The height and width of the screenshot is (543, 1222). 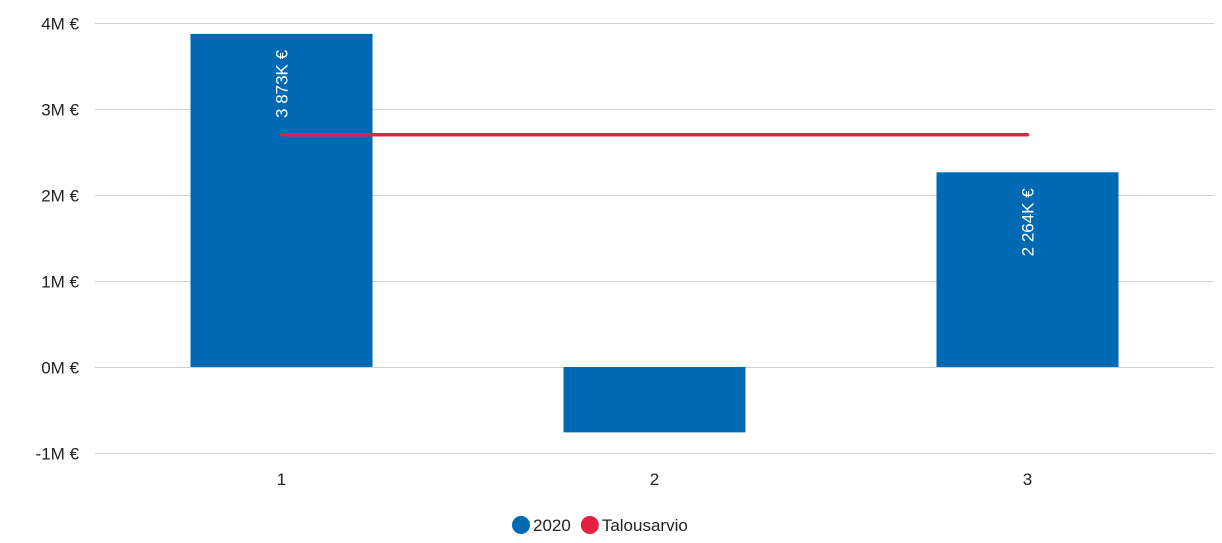 I want to click on legend-label: 2020, so click(x=552, y=525).